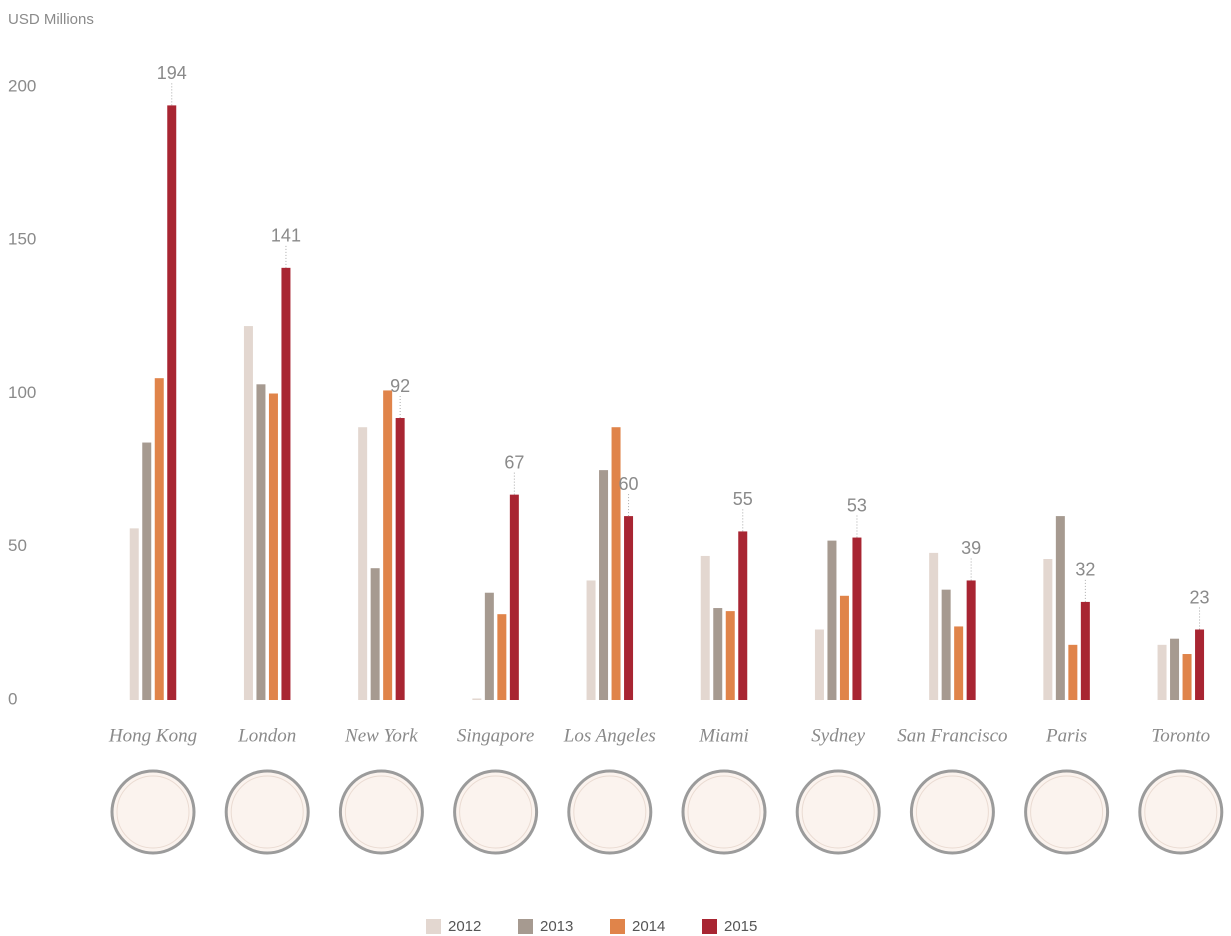 The width and height of the screenshot is (1231, 936). What do you see at coordinates (12, 698) in the screenshot?
I see `y-tick-label: 0` at bounding box center [12, 698].